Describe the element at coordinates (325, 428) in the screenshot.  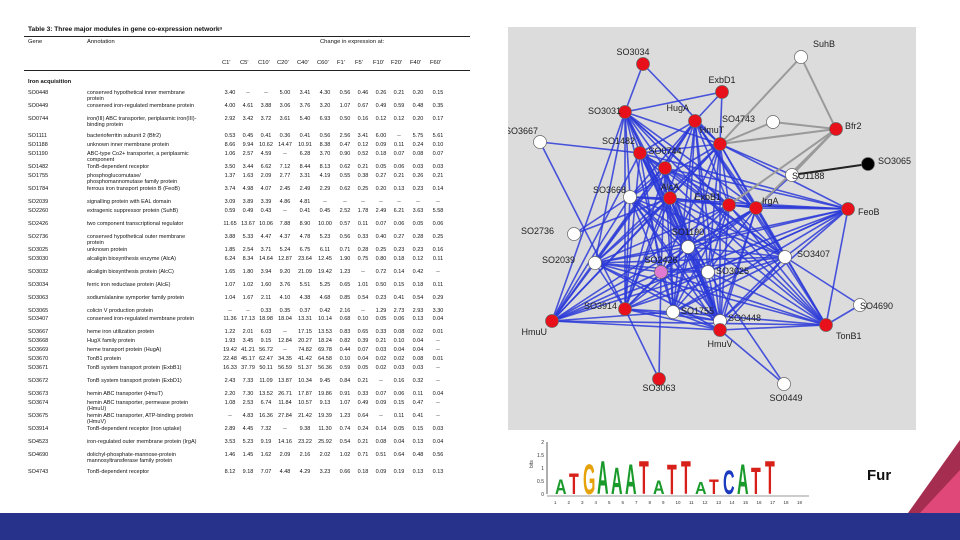
I see `value-cell: 11.30` at that location.